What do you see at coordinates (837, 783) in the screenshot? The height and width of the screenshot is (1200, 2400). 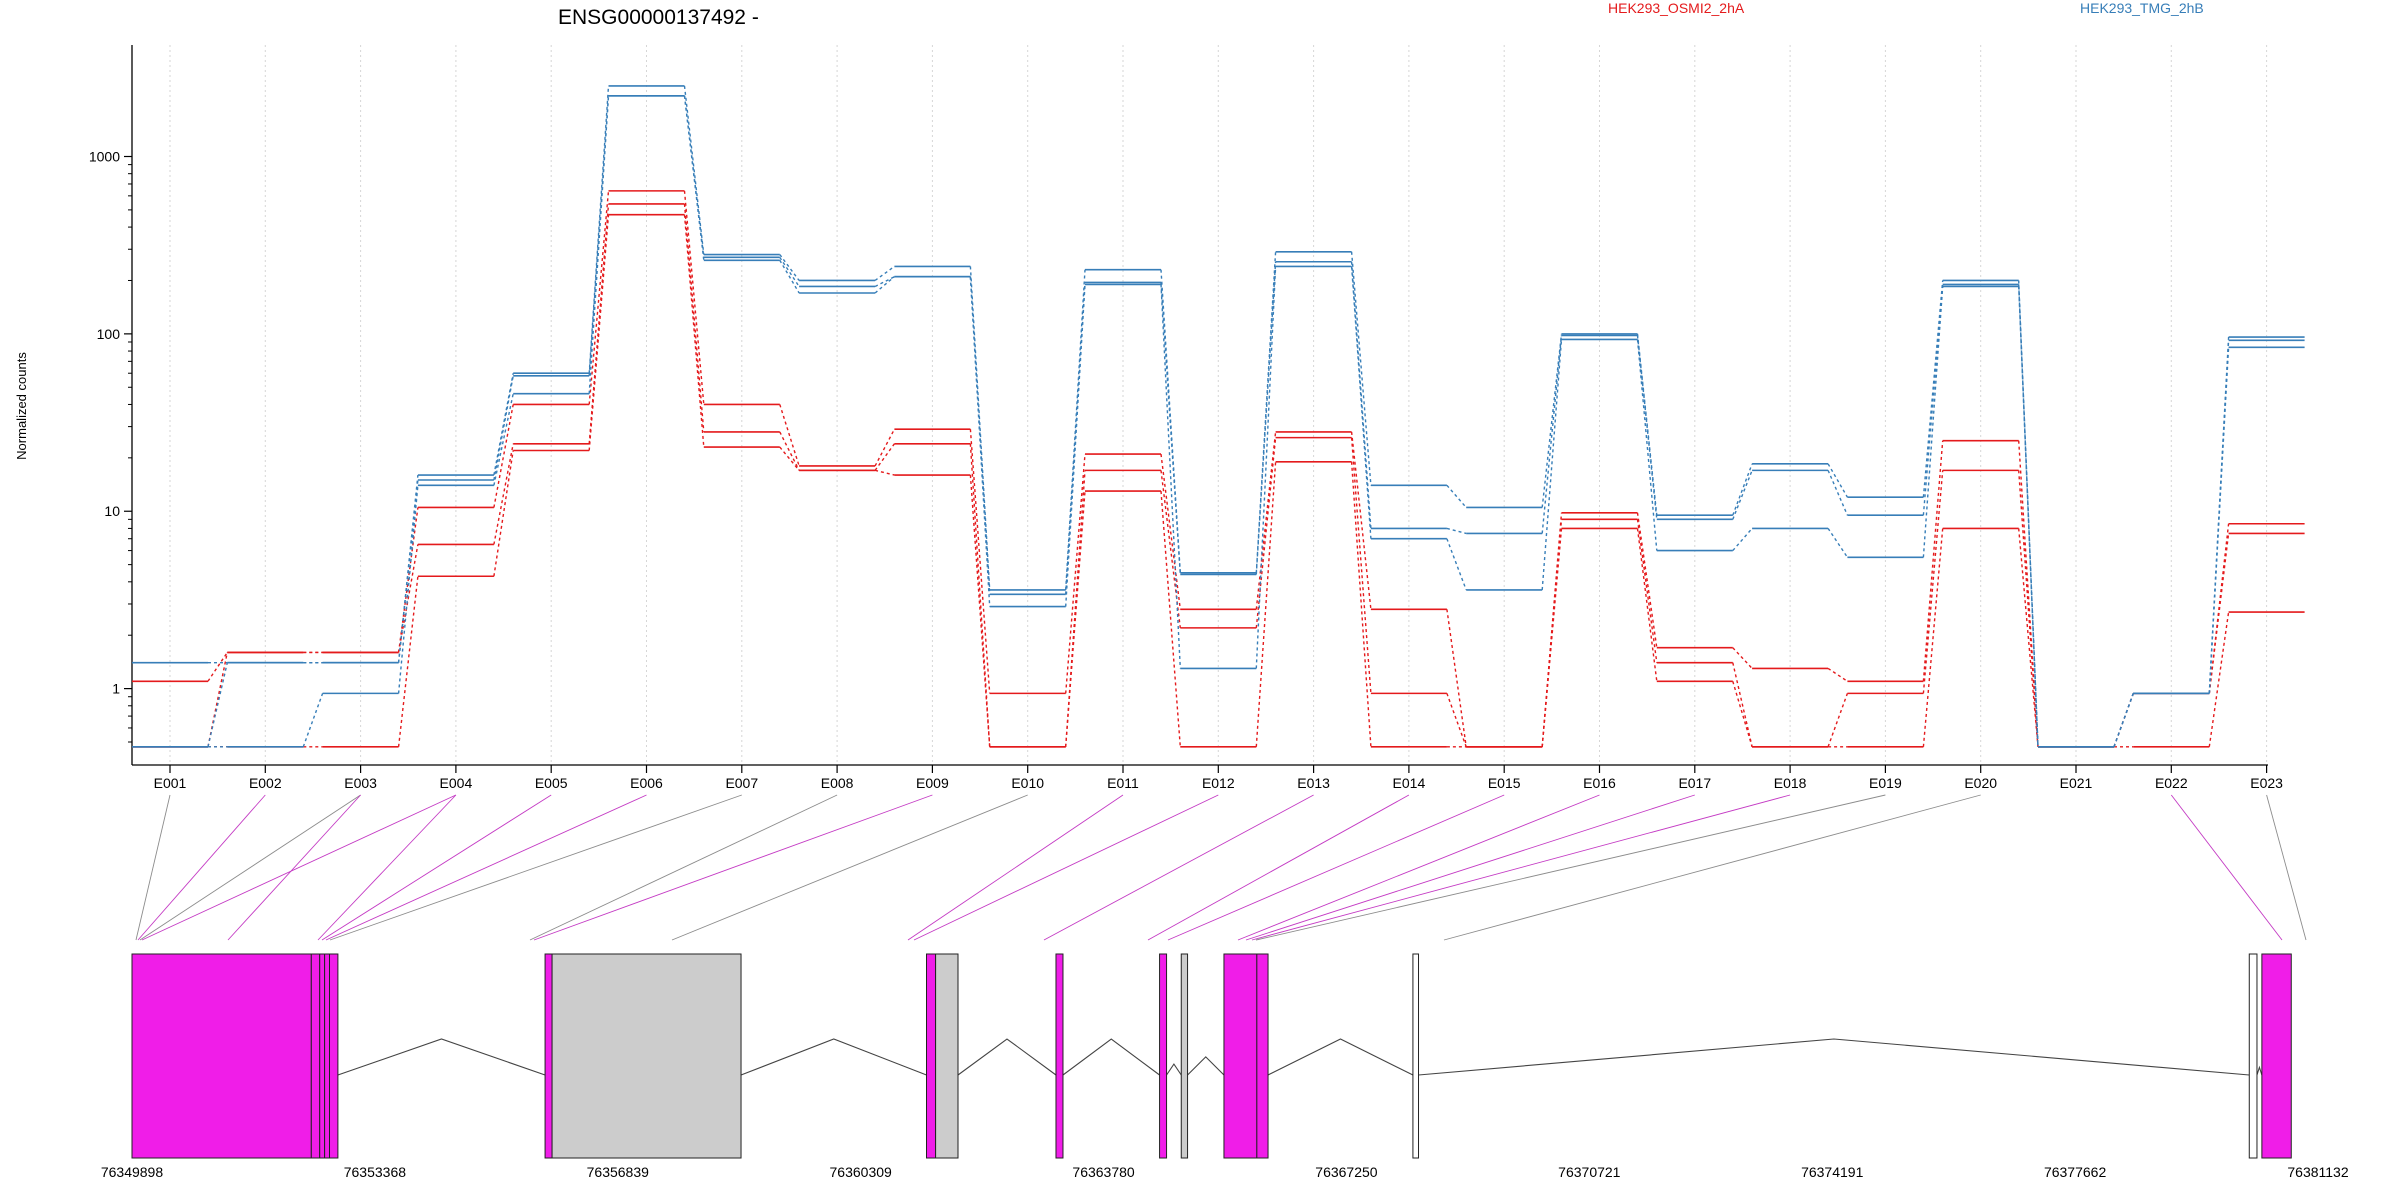 I see `x-tick-label: E008` at bounding box center [837, 783].